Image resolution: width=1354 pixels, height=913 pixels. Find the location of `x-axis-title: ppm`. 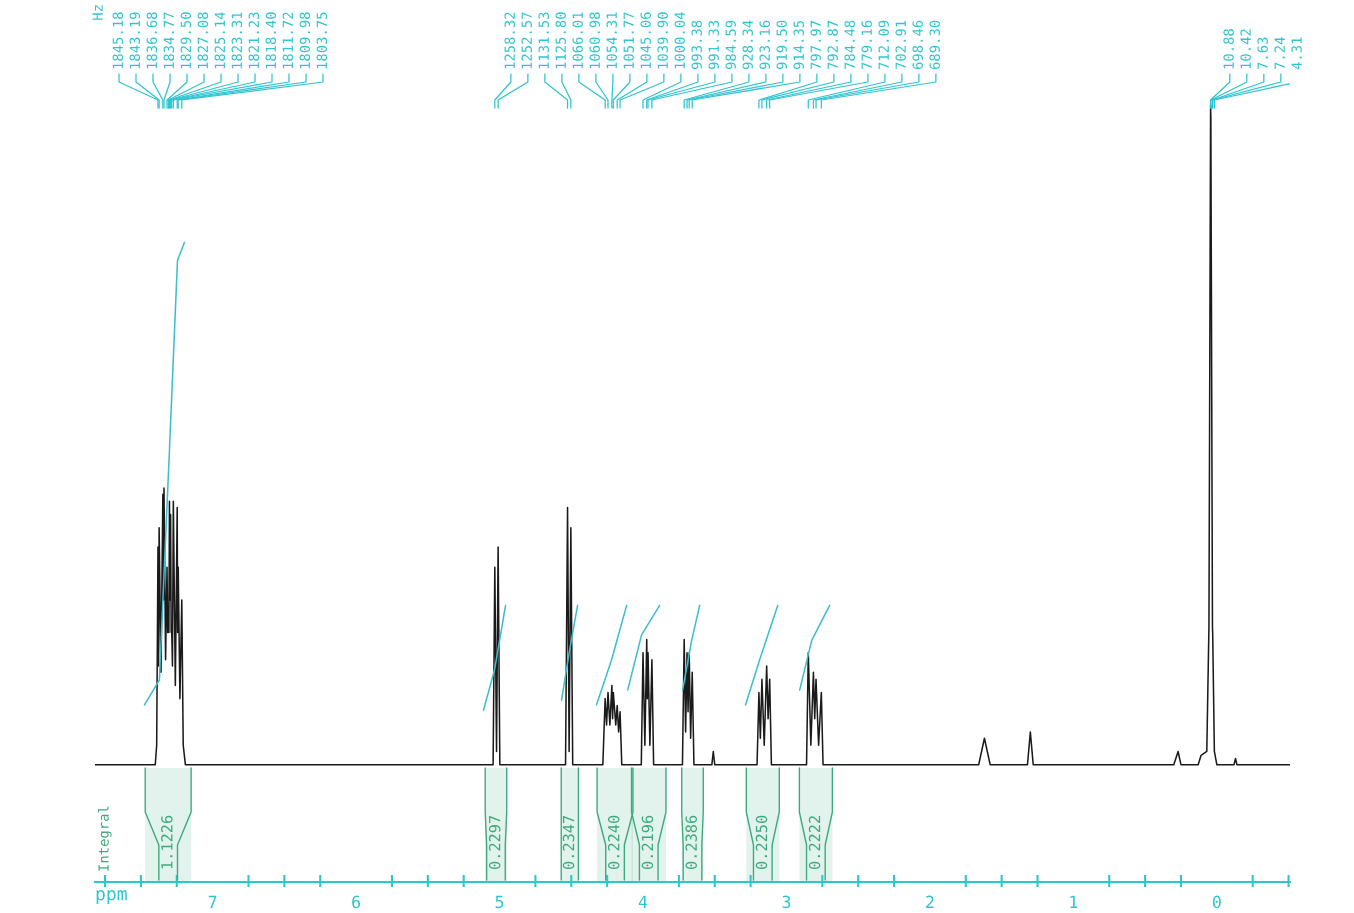

x-axis-title: ppm is located at coordinates (111, 897).